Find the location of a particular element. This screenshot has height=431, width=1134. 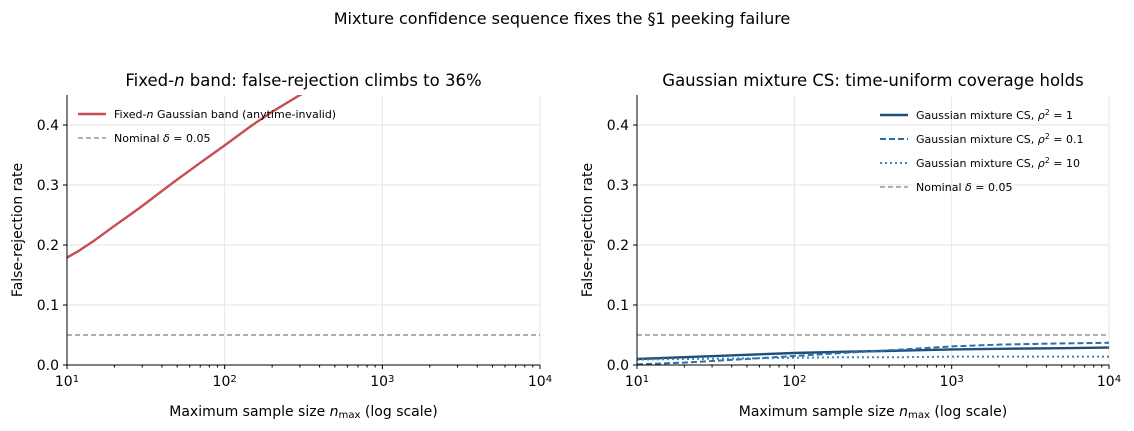

legend-label: Gaussian mixture CS, ρ2 = 1 is located at coordinates (994, 115).